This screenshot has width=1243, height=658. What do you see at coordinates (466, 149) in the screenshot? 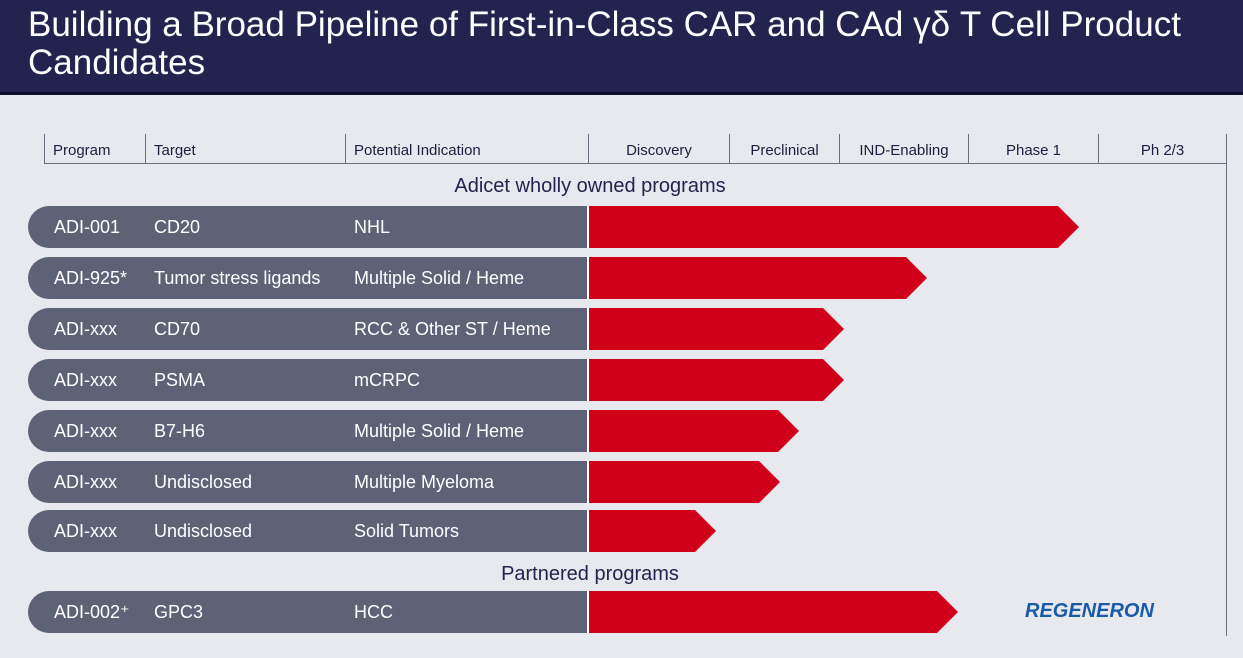
I see `column-header-indication: Potential Indication` at bounding box center [466, 149].